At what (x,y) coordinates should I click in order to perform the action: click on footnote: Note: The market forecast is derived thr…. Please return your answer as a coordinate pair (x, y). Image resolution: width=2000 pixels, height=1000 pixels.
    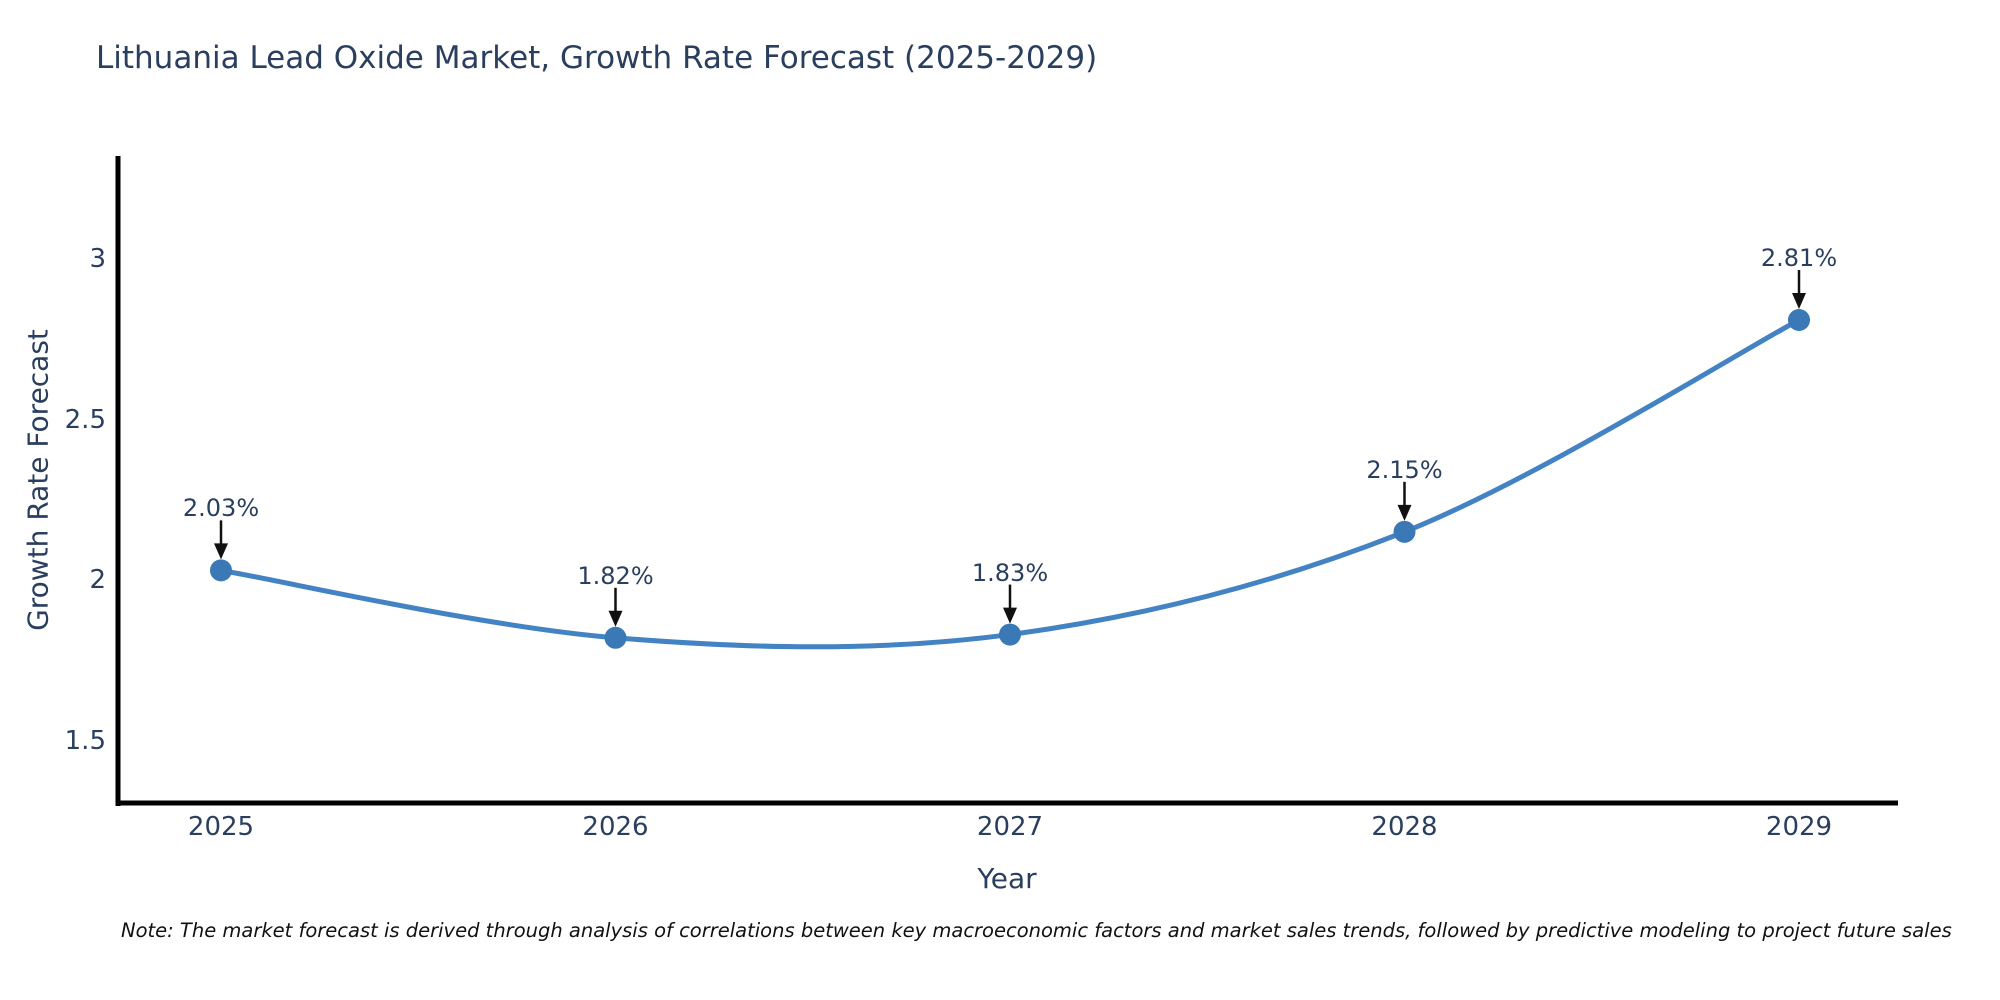
    Looking at the image, I should click on (1036, 930).